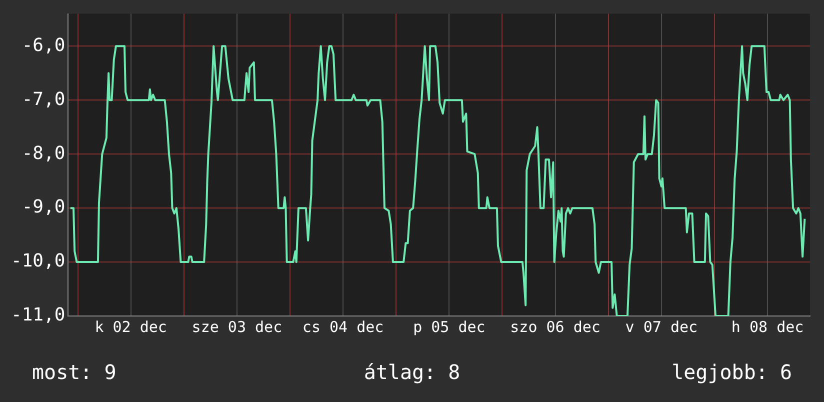 Image resolution: width=824 pixels, height=402 pixels. What do you see at coordinates (343, 327) in the screenshot?
I see `x-tick-label: cs 04 dec` at bounding box center [343, 327].